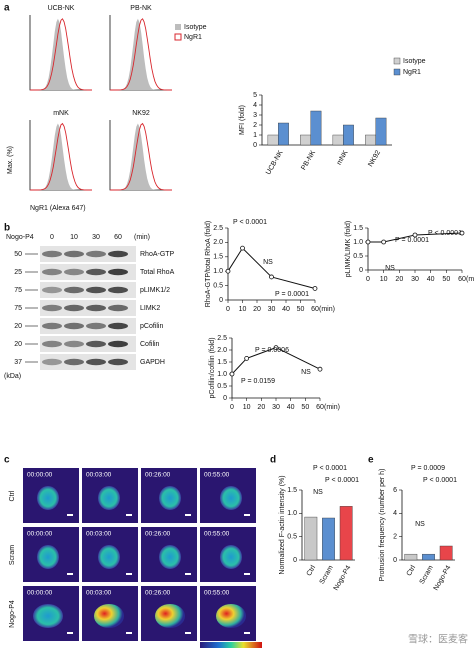 This screenshot has width=474, height=653. Describe the element at coordinates (273, 460) in the screenshot. I see `panel-label: d` at that location.